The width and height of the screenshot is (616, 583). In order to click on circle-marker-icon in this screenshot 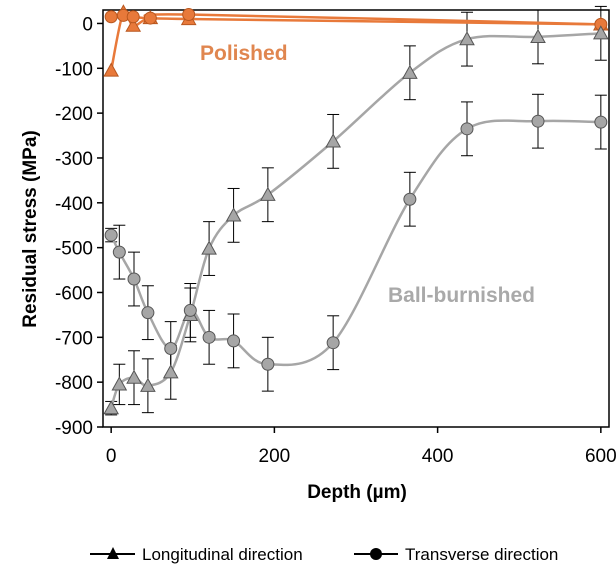, I will do `click(376, 554)`.